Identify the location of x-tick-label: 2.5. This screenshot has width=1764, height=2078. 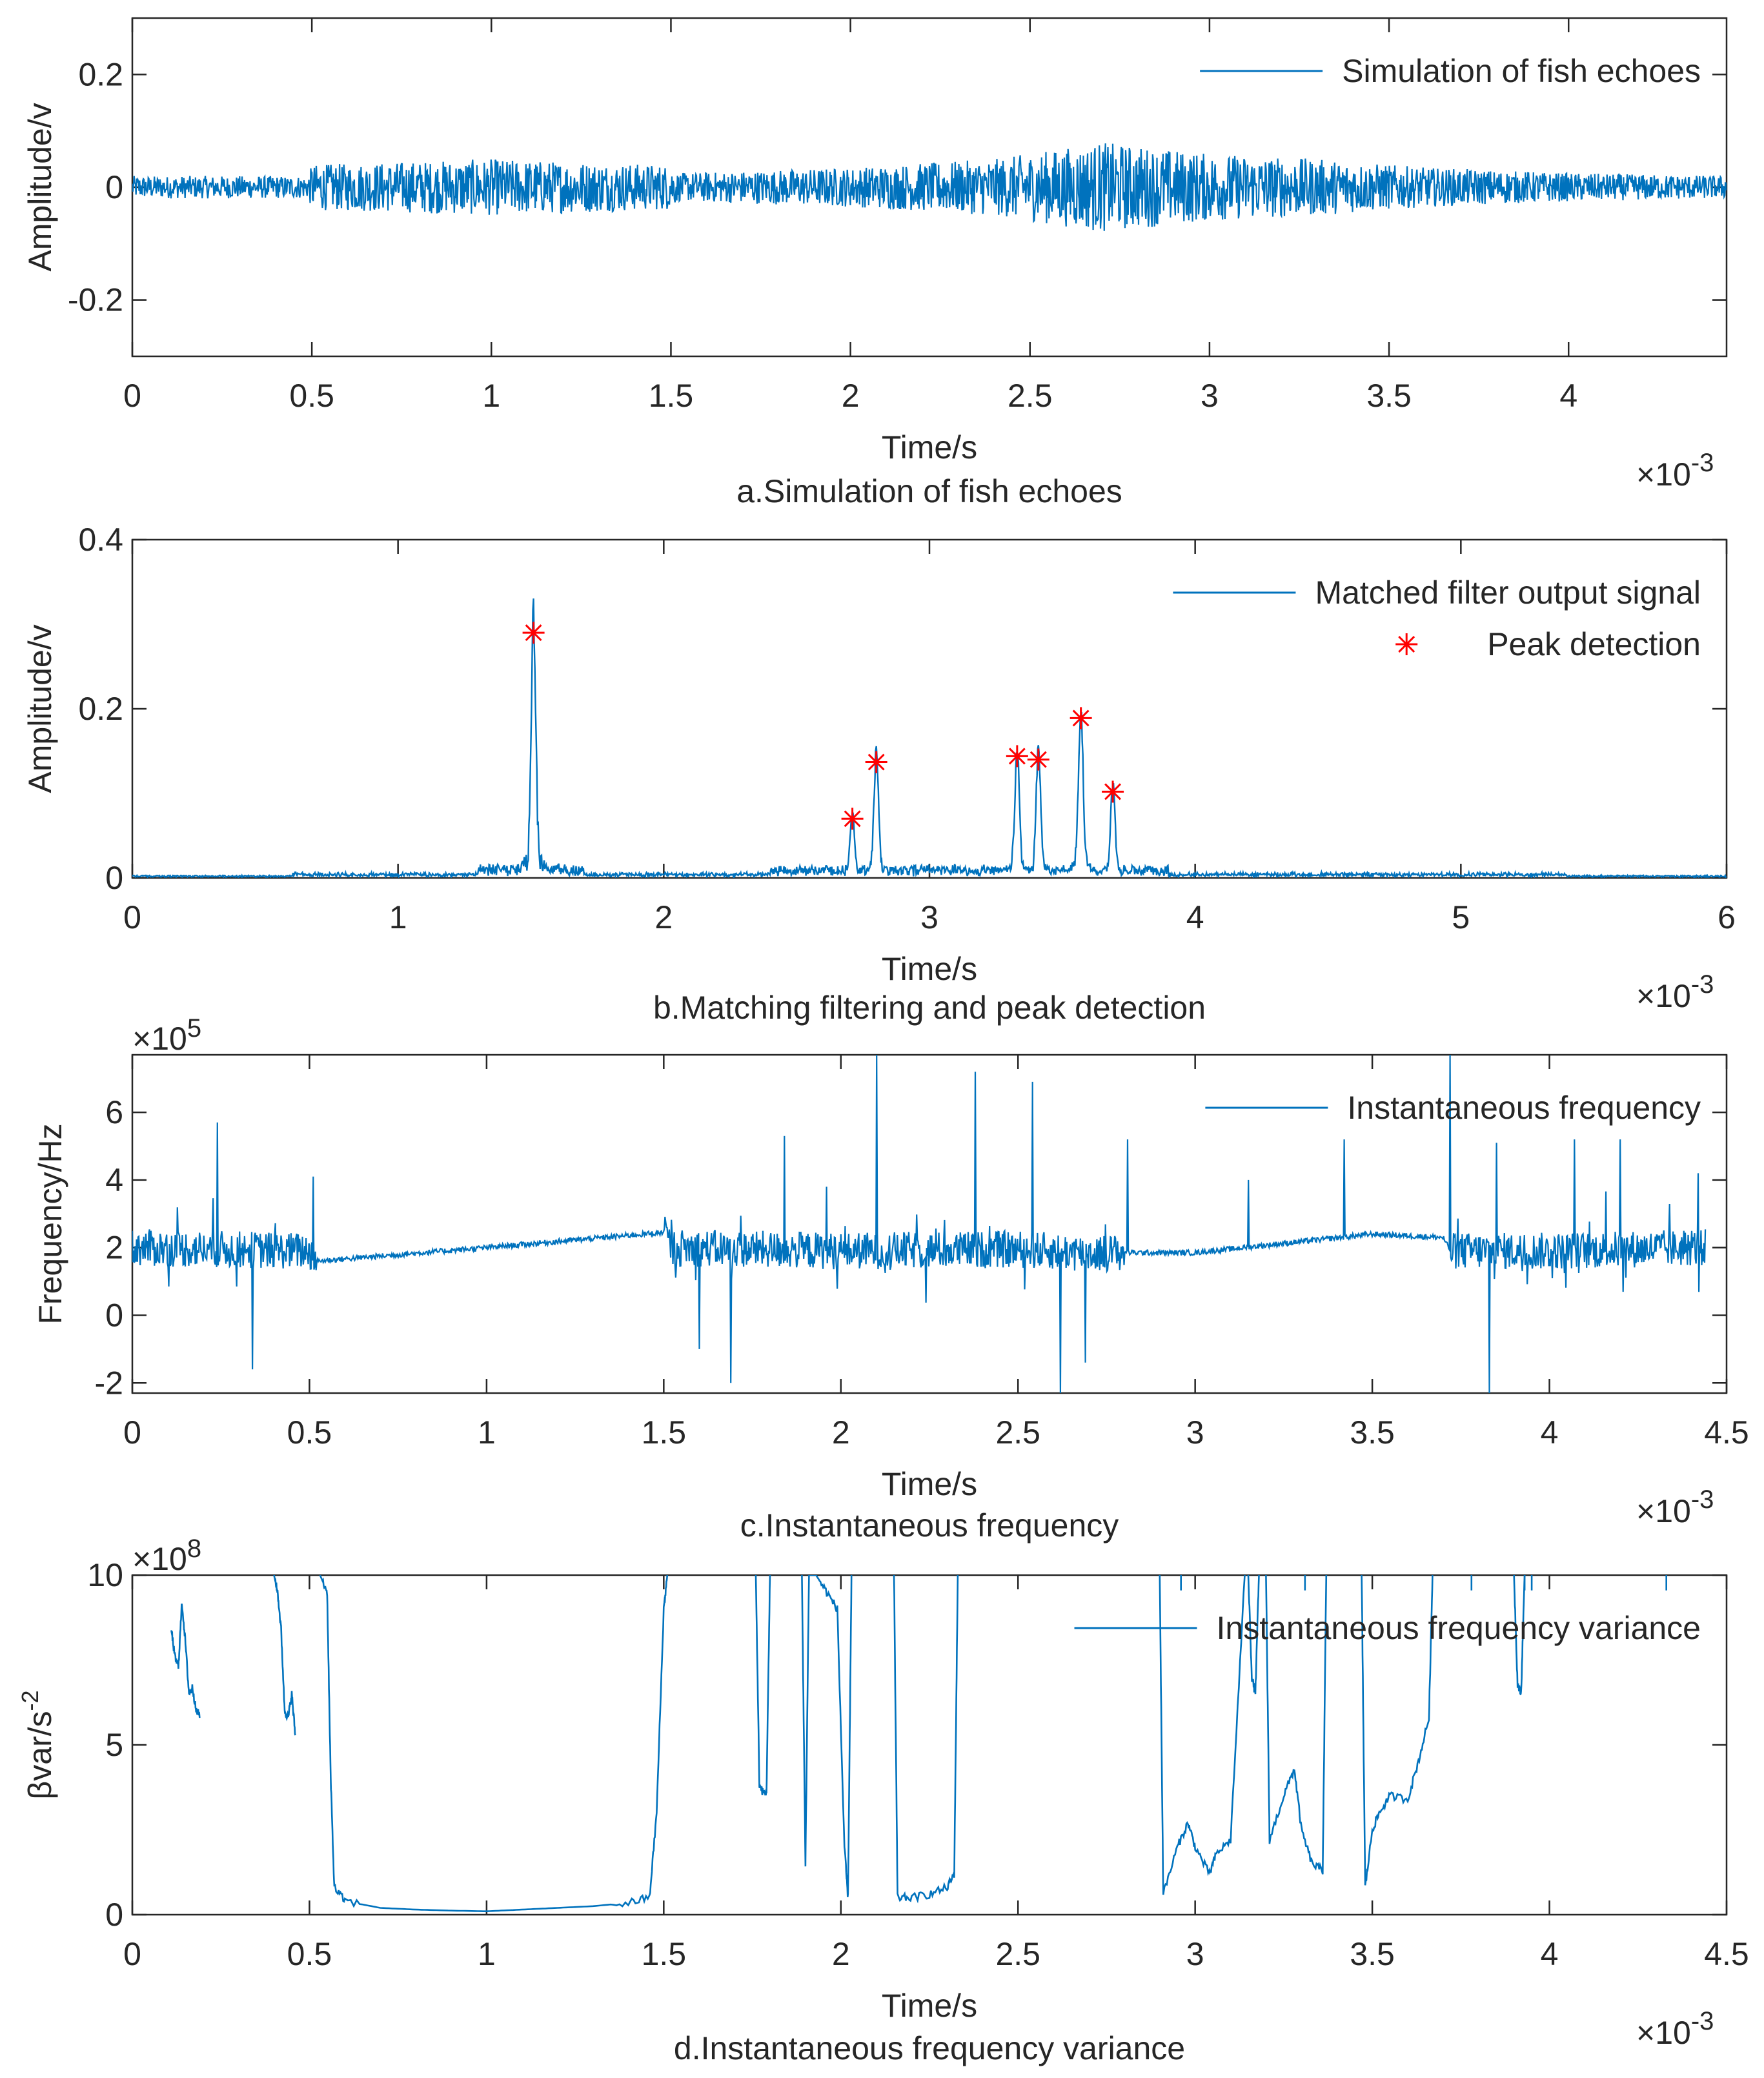
(1017, 1432).